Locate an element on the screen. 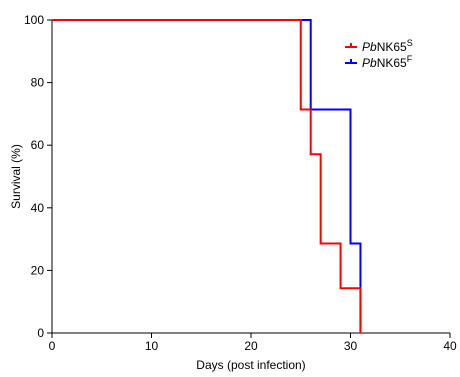 The height and width of the screenshot is (377, 460). x-tick-label: 20 is located at coordinates (251, 346).